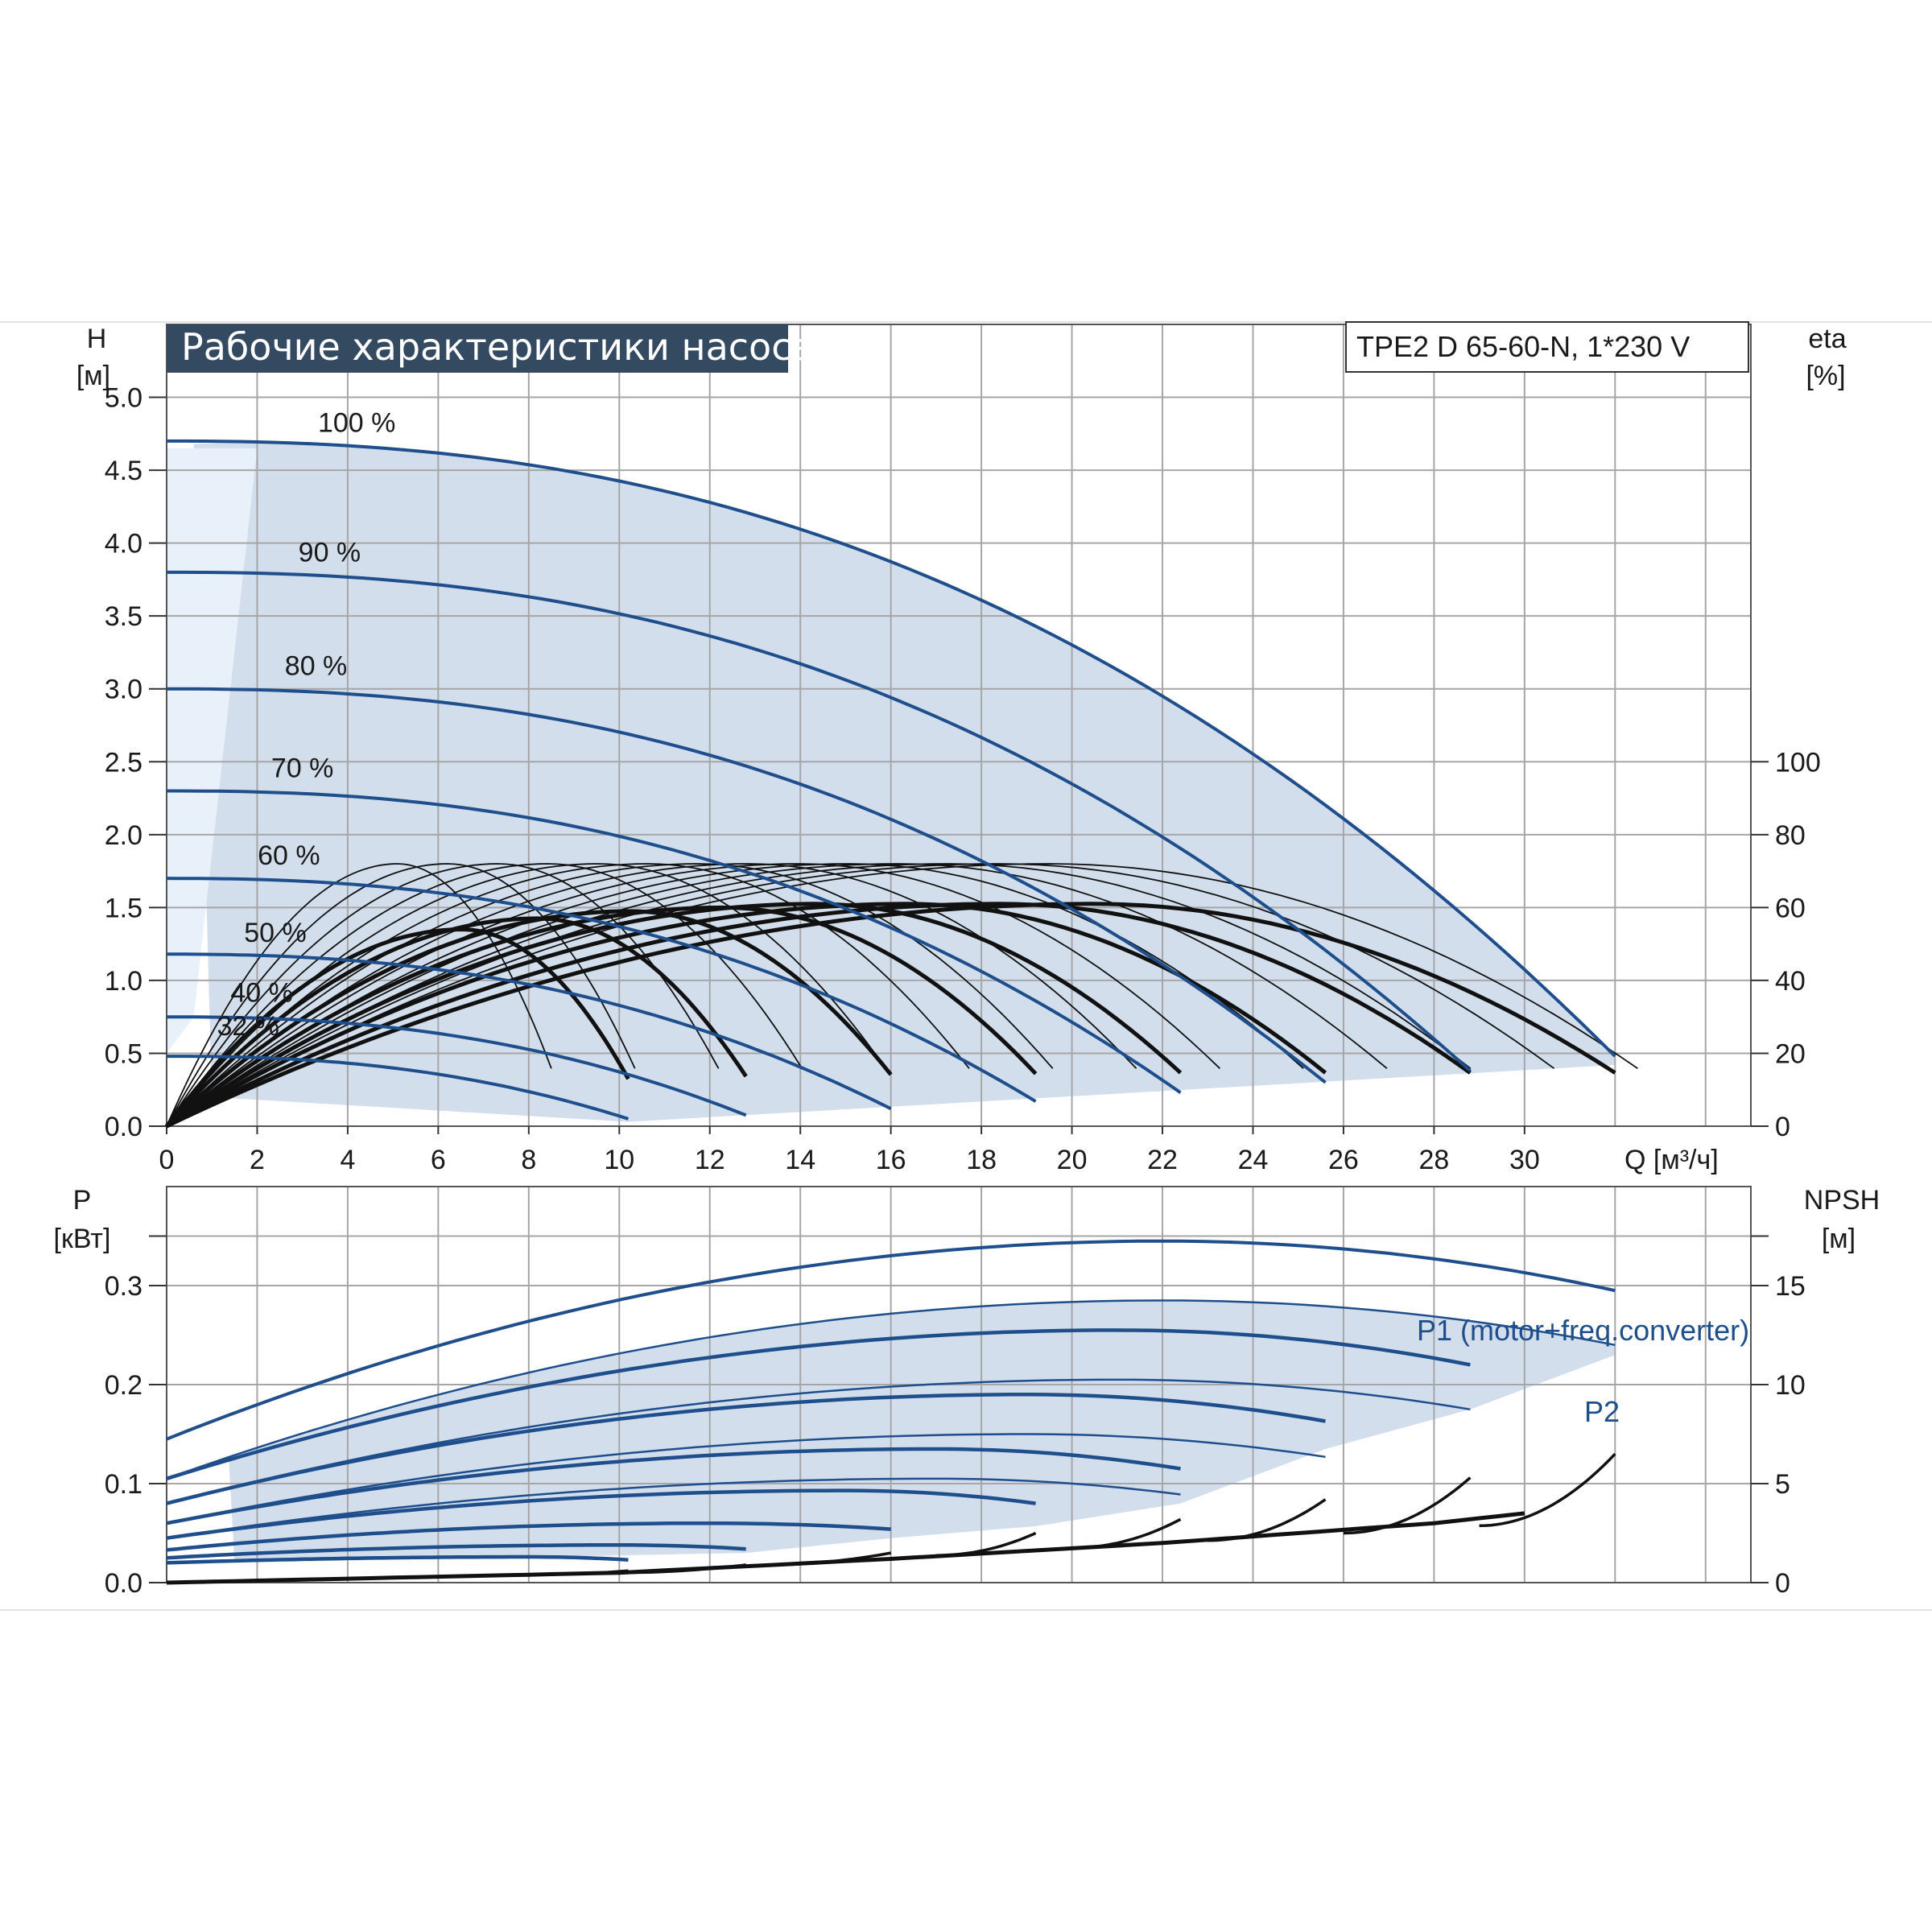  What do you see at coordinates (1343, 1160) in the screenshot?
I see `x-tick-label: 26` at bounding box center [1343, 1160].